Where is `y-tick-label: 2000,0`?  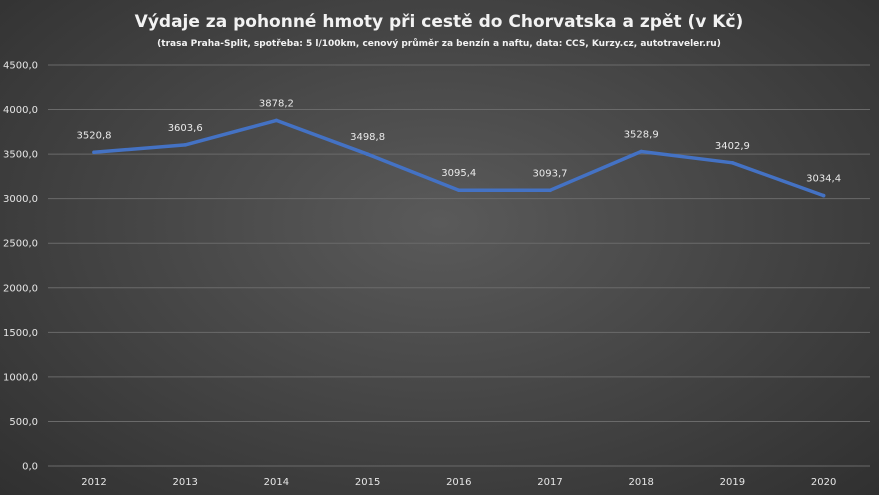 y-tick-label: 2000,0 is located at coordinates (20, 288).